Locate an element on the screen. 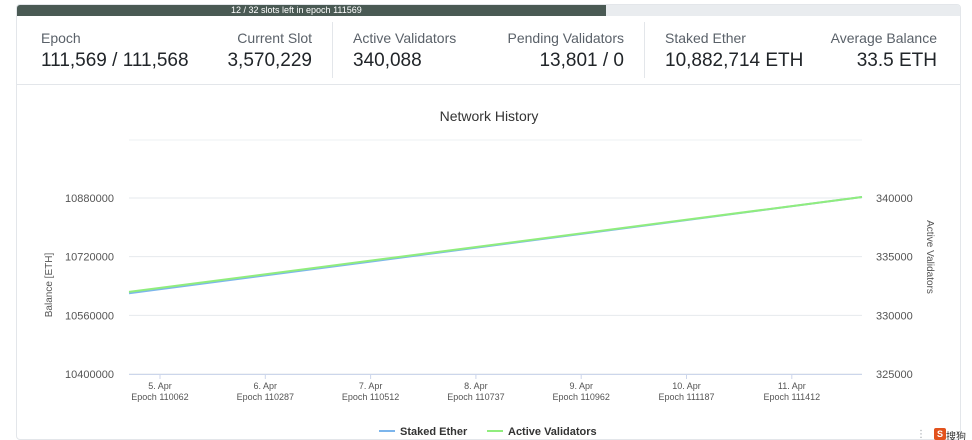 The height and width of the screenshot is (440, 972). y-left-tick-label: 10720000 is located at coordinates (89, 258).